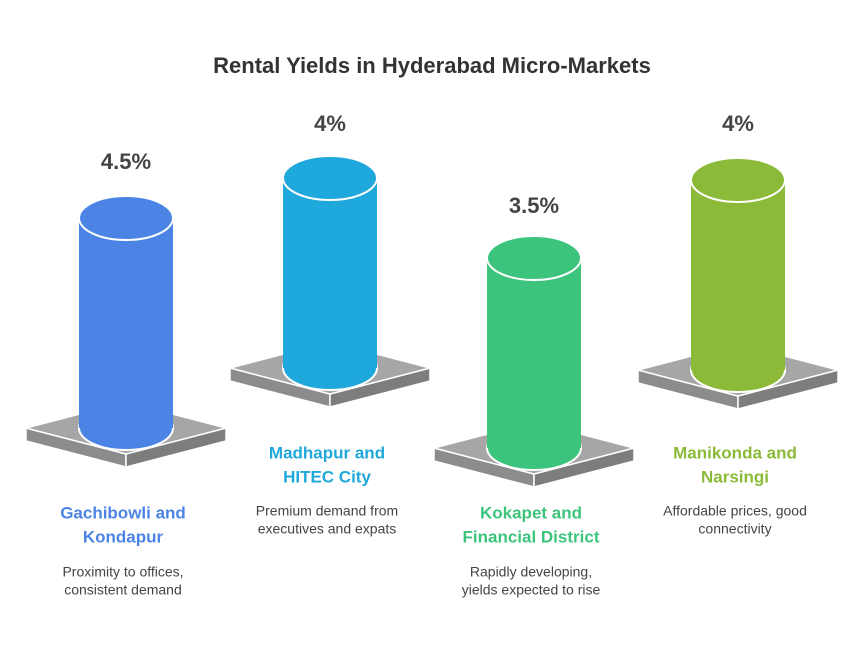 The image size is (864, 648). What do you see at coordinates (531, 572) in the screenshot?
I see `item-description: Rapidly developing,` at bounding box center [531, 572].